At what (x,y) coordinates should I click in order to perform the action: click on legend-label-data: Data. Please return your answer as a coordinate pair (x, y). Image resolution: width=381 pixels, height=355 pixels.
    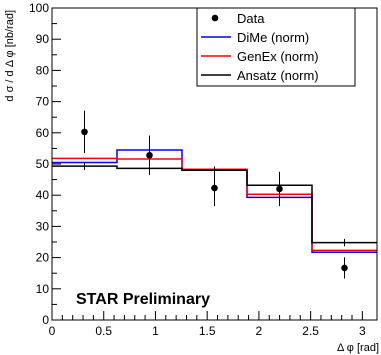
    Looking at the image, I should click on (251, 18).